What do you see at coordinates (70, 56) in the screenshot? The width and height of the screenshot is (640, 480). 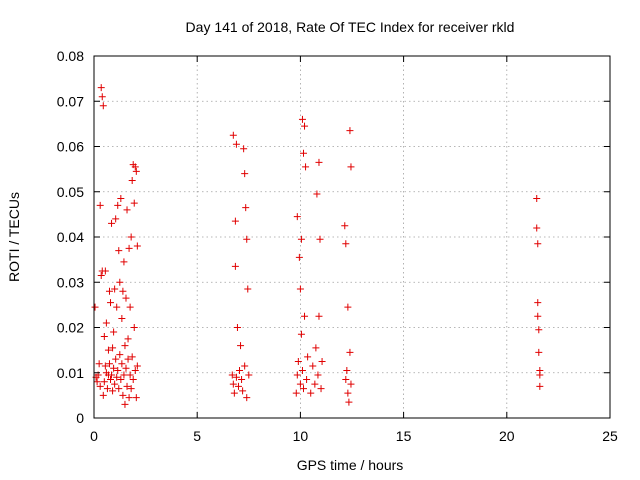 I see `y-tick-label: 0.08` at bounding box center [70, 56].